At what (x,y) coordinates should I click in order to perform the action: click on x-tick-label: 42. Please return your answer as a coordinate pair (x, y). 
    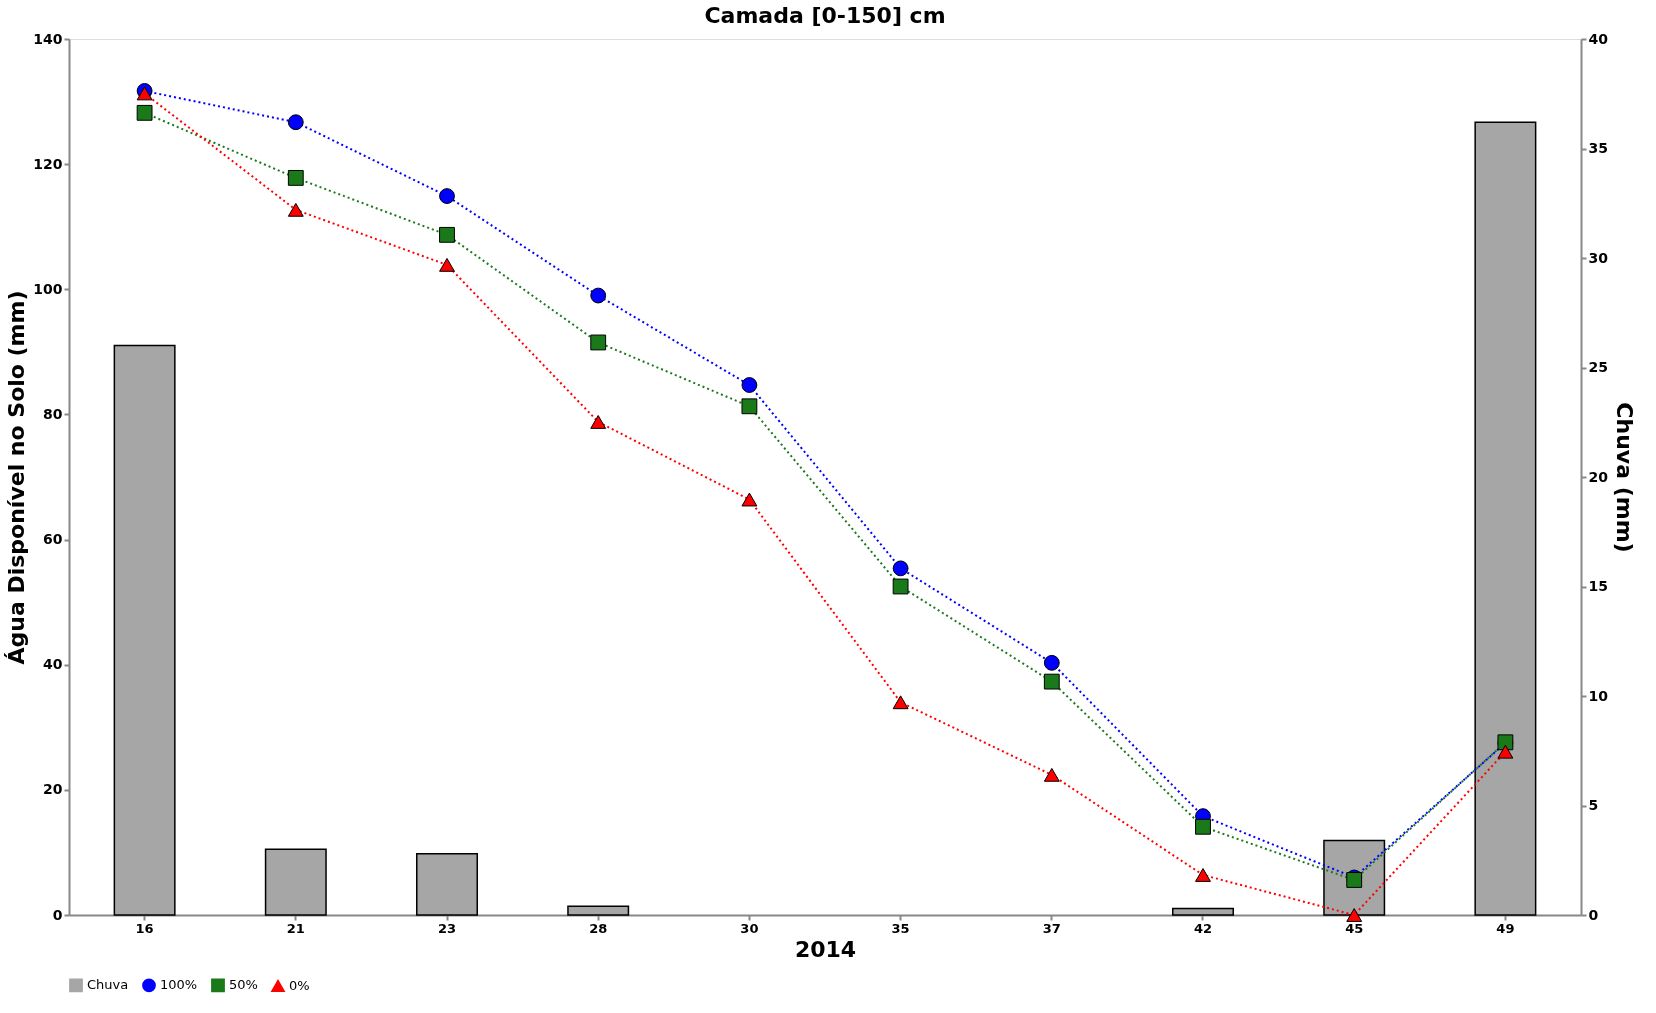
    Looking at the image, I should click on (1203, 928).